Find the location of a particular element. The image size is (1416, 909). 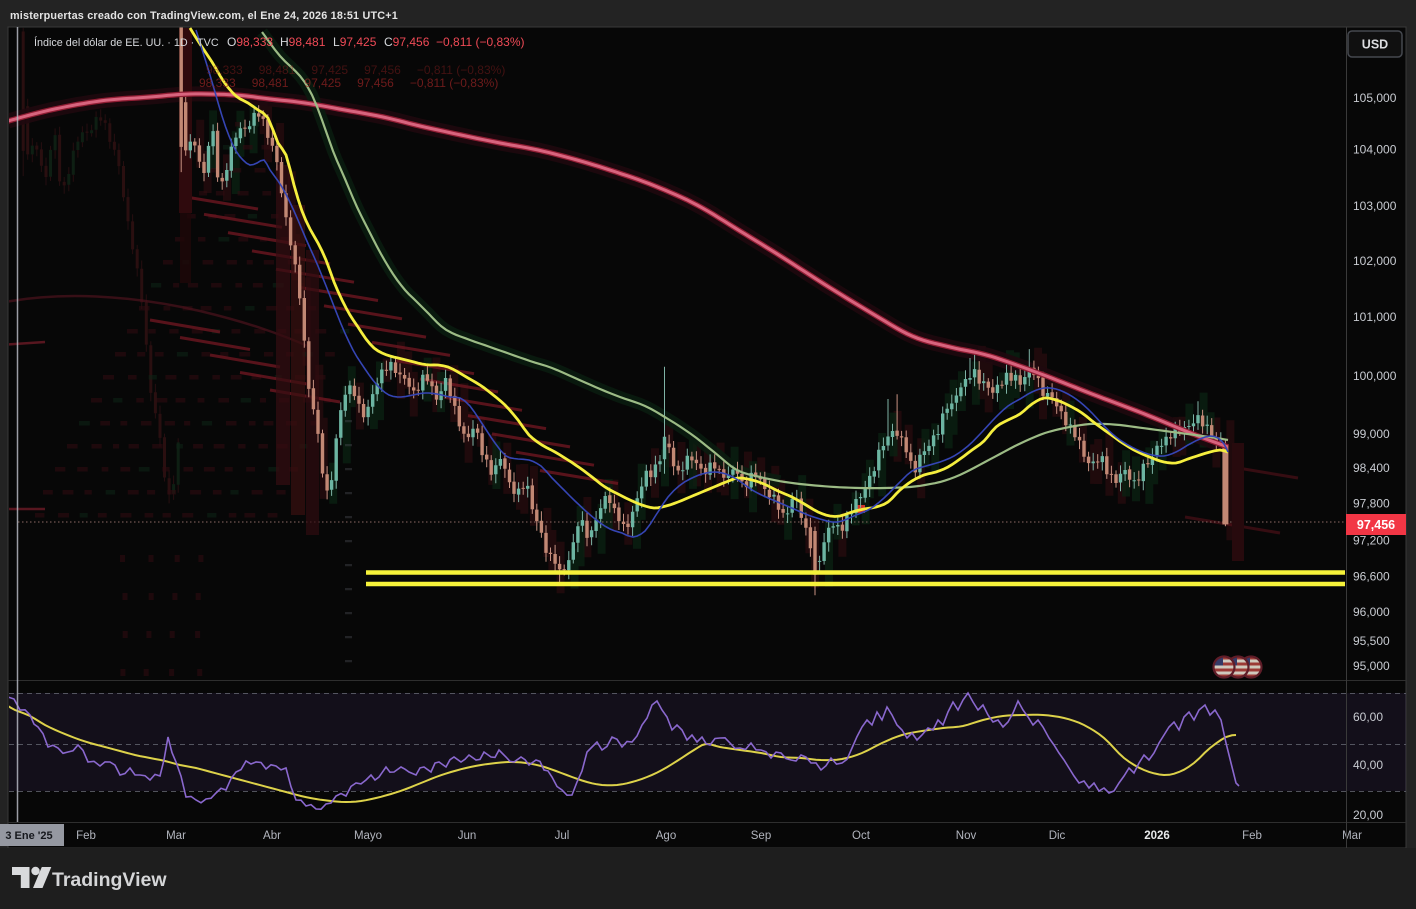

svg-text: 99,000 is located at coordinates (1371, 434).